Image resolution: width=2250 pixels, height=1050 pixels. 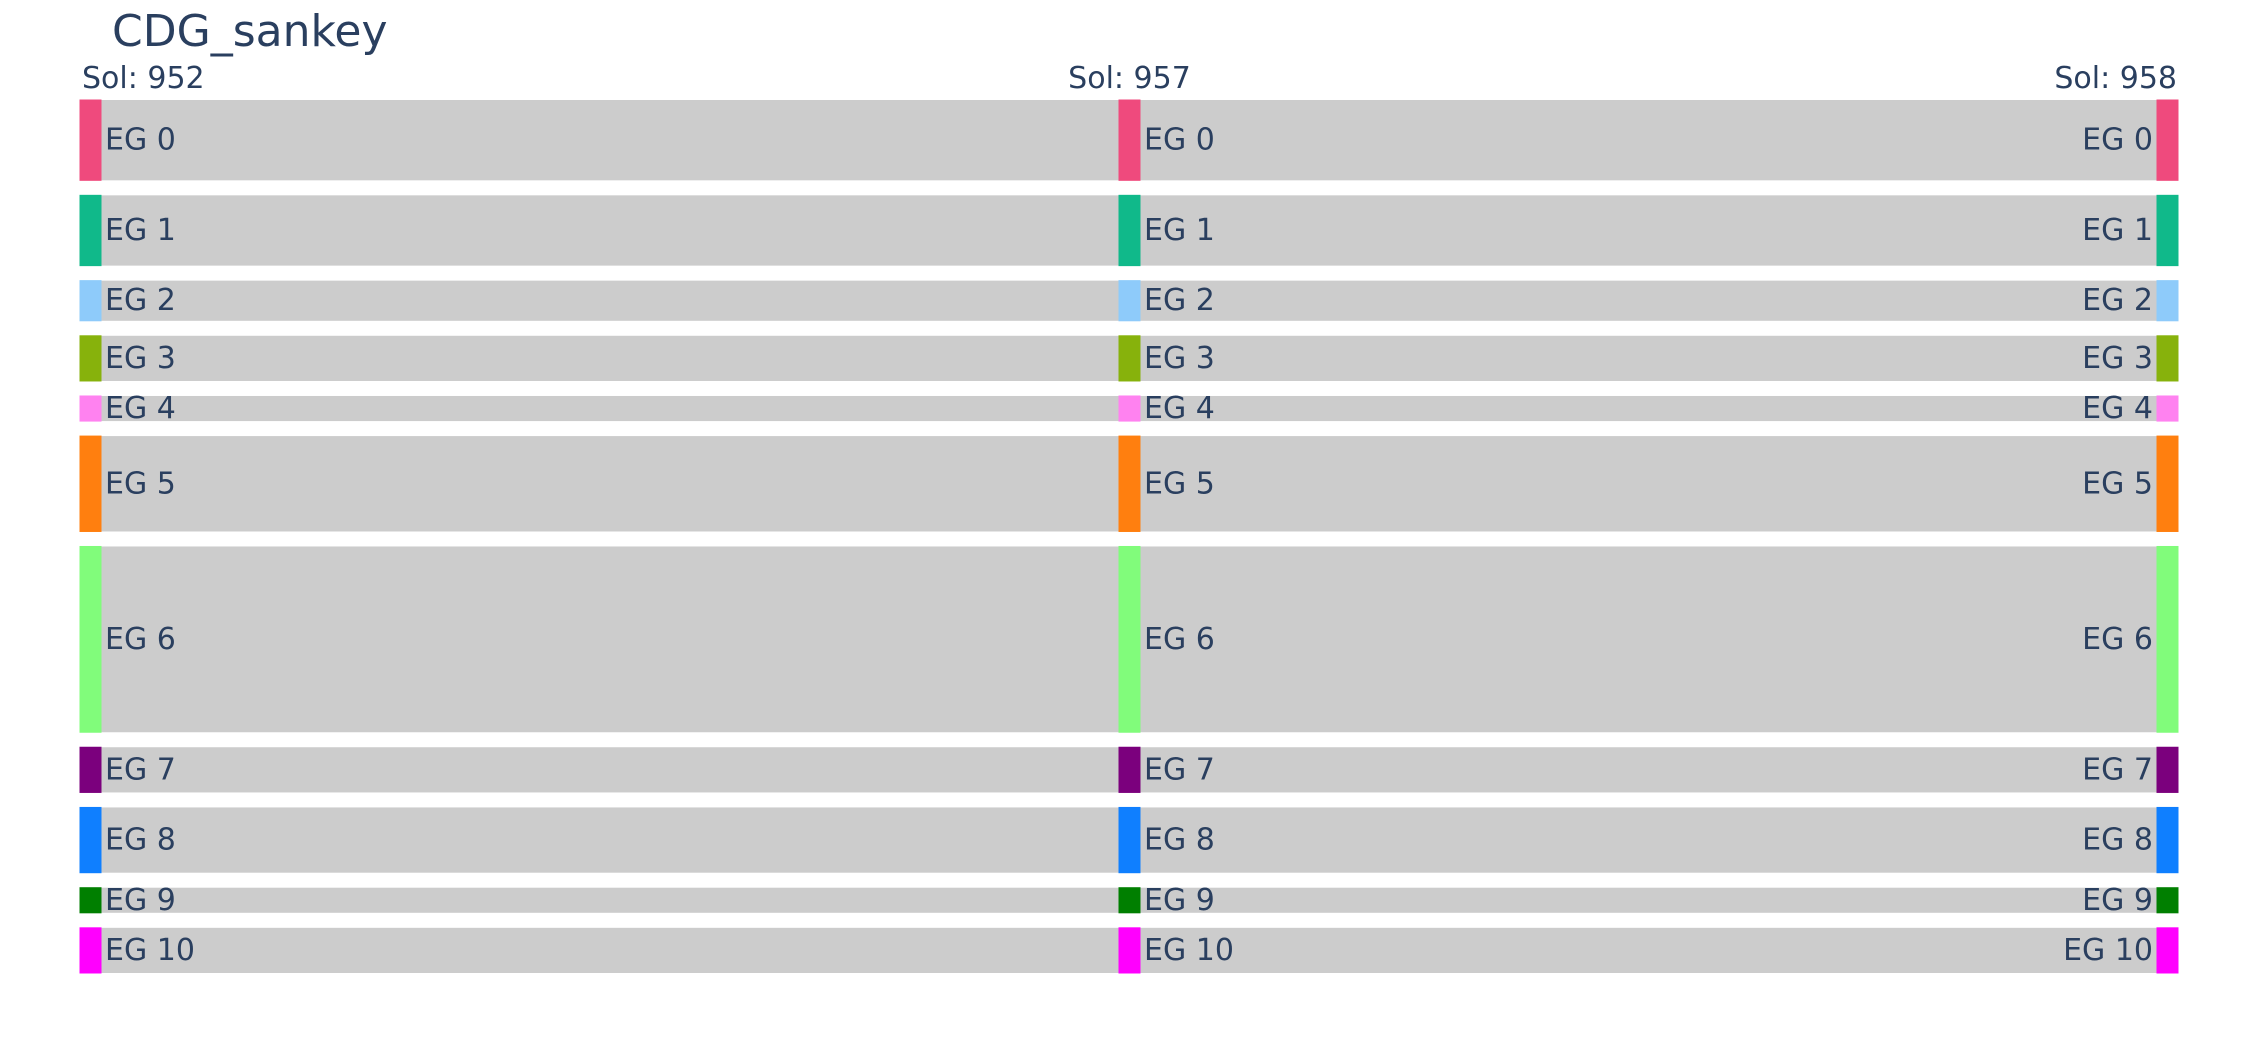 I want to click on node-label-col1-eg-6: EG 6, so click(x=1179, y=639).